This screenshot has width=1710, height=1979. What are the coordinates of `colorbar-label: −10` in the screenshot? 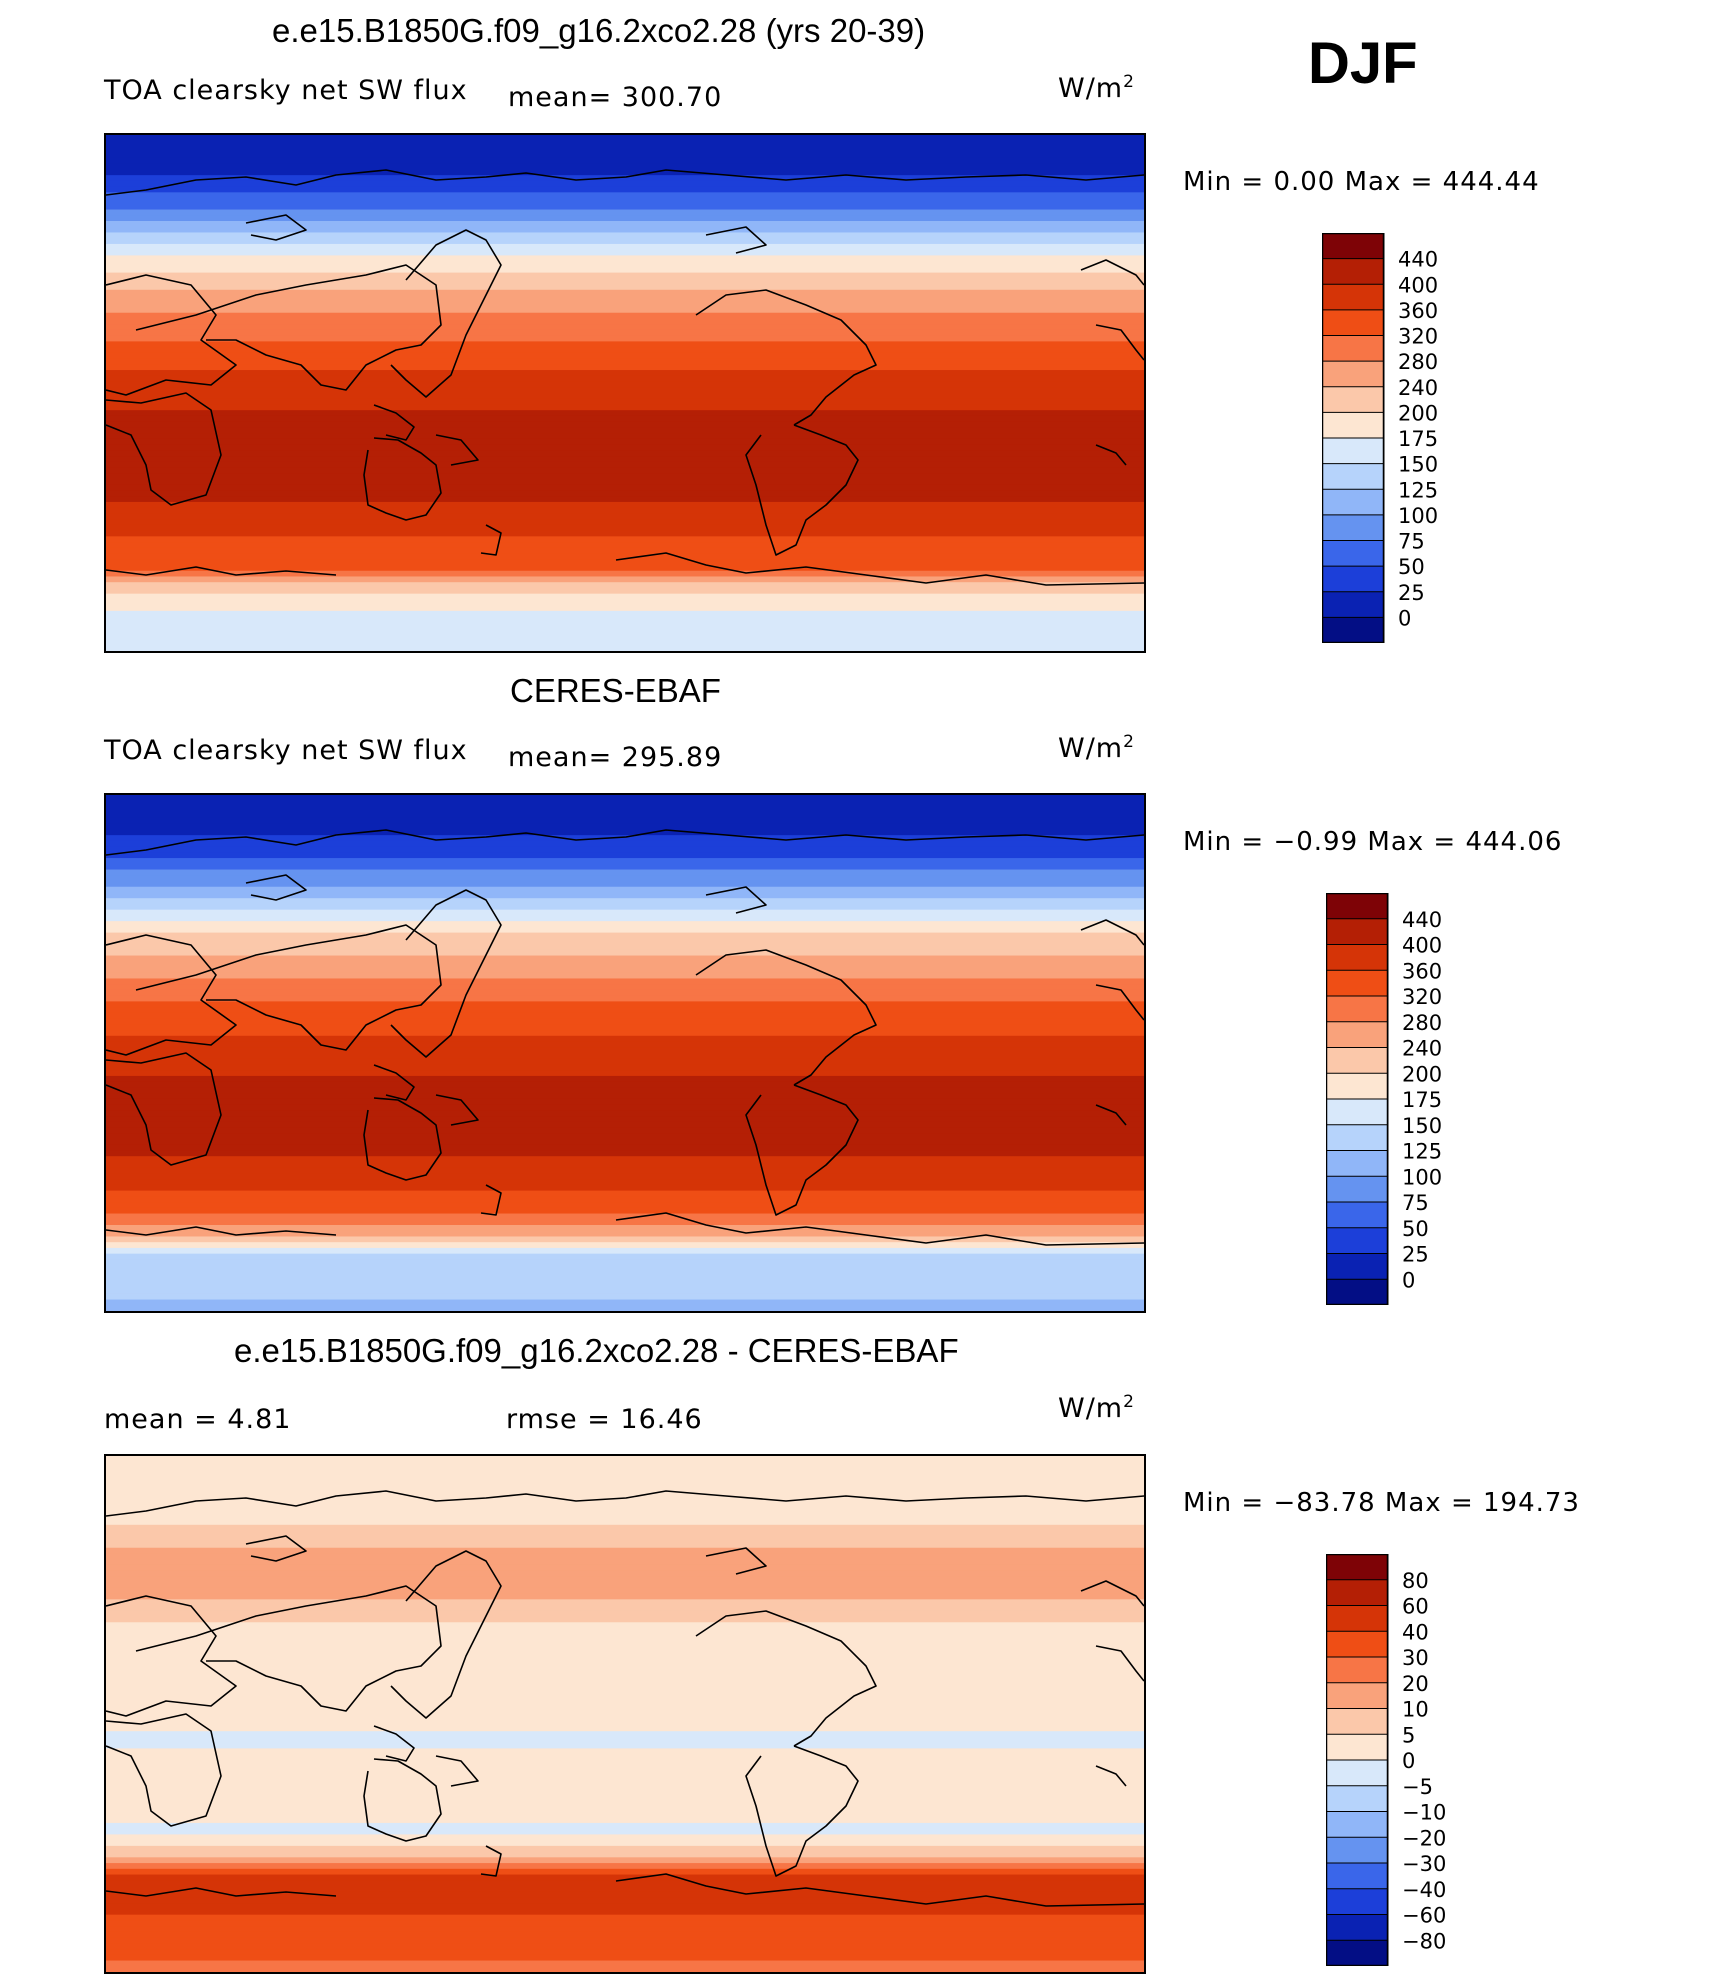 It's located at (1424, 1813).